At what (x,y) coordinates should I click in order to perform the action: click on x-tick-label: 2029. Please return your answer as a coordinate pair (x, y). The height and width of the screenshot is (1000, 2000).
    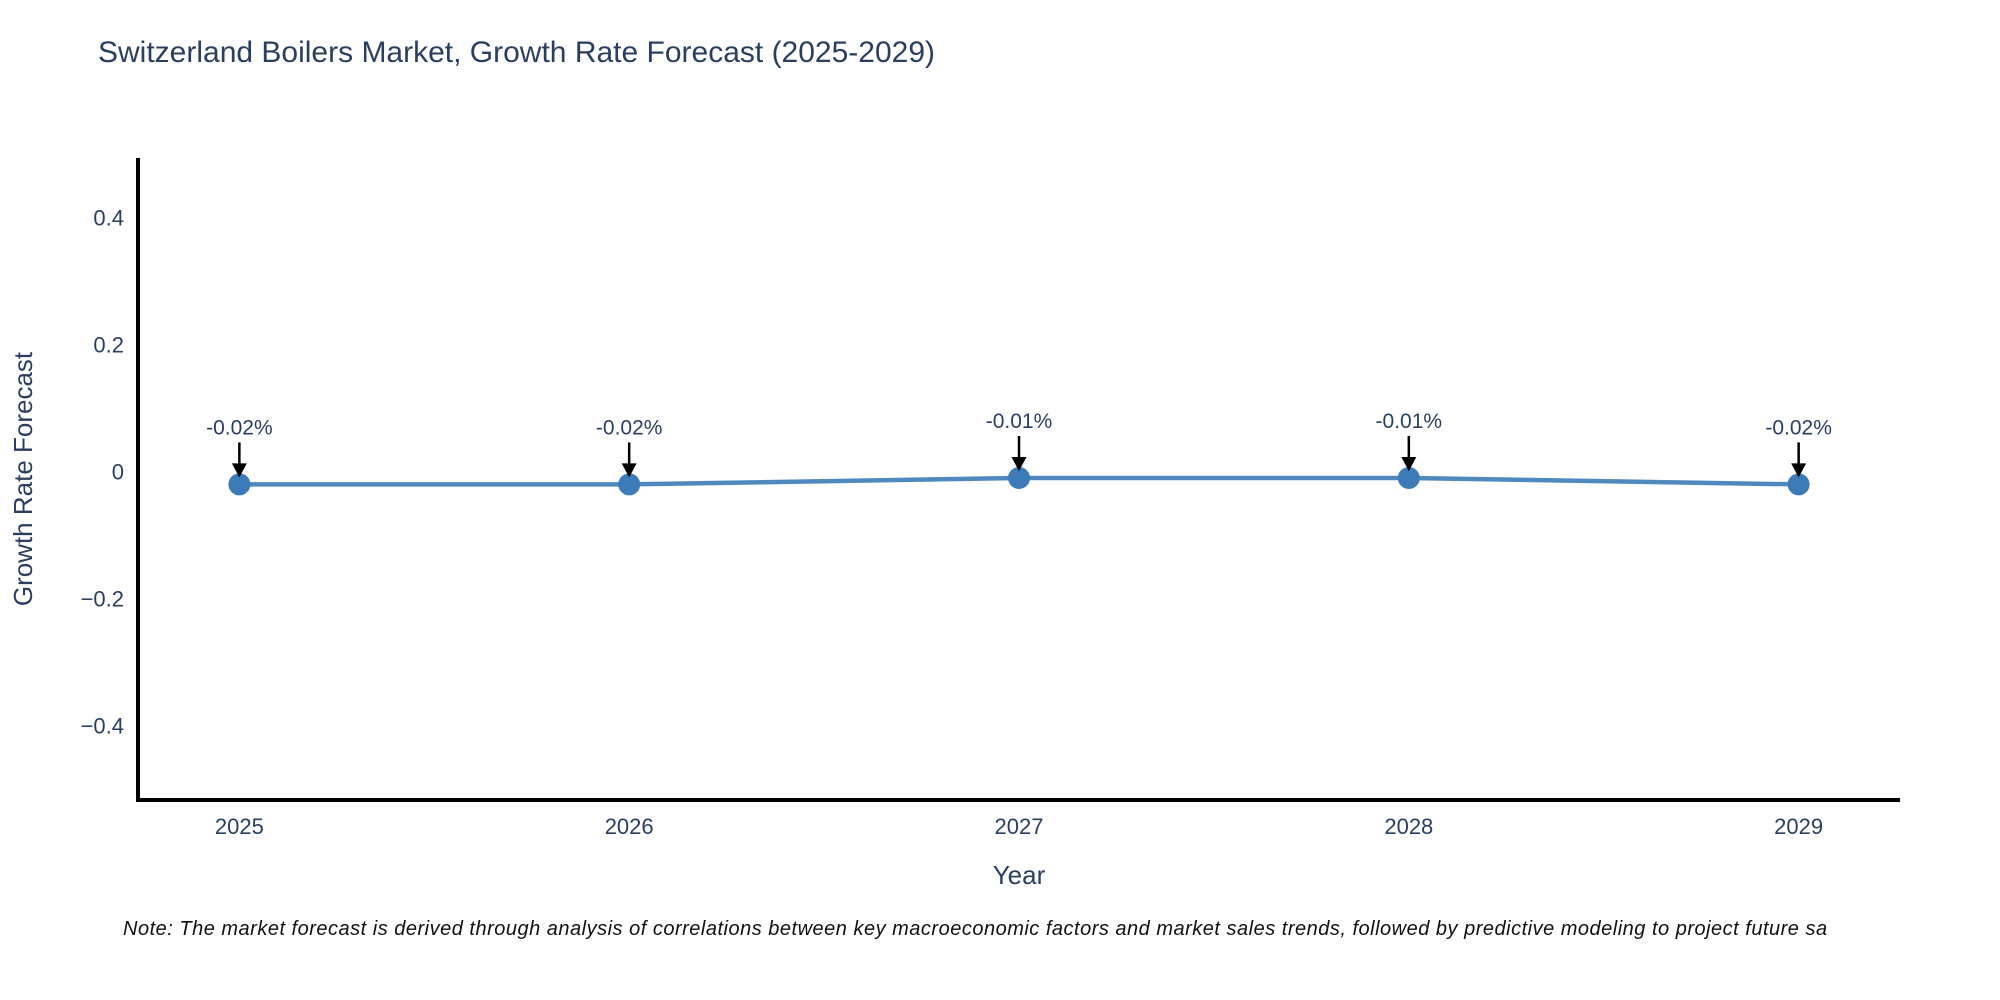
    Looking at the image, I should click on (1798, 826).